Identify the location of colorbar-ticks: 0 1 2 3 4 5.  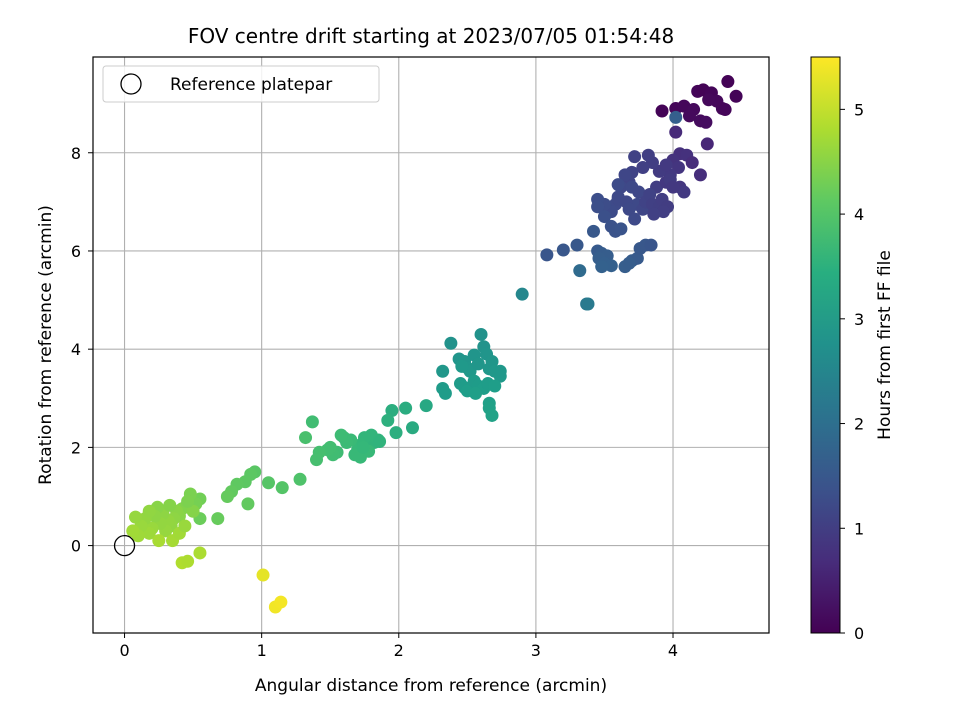
(852, 371).